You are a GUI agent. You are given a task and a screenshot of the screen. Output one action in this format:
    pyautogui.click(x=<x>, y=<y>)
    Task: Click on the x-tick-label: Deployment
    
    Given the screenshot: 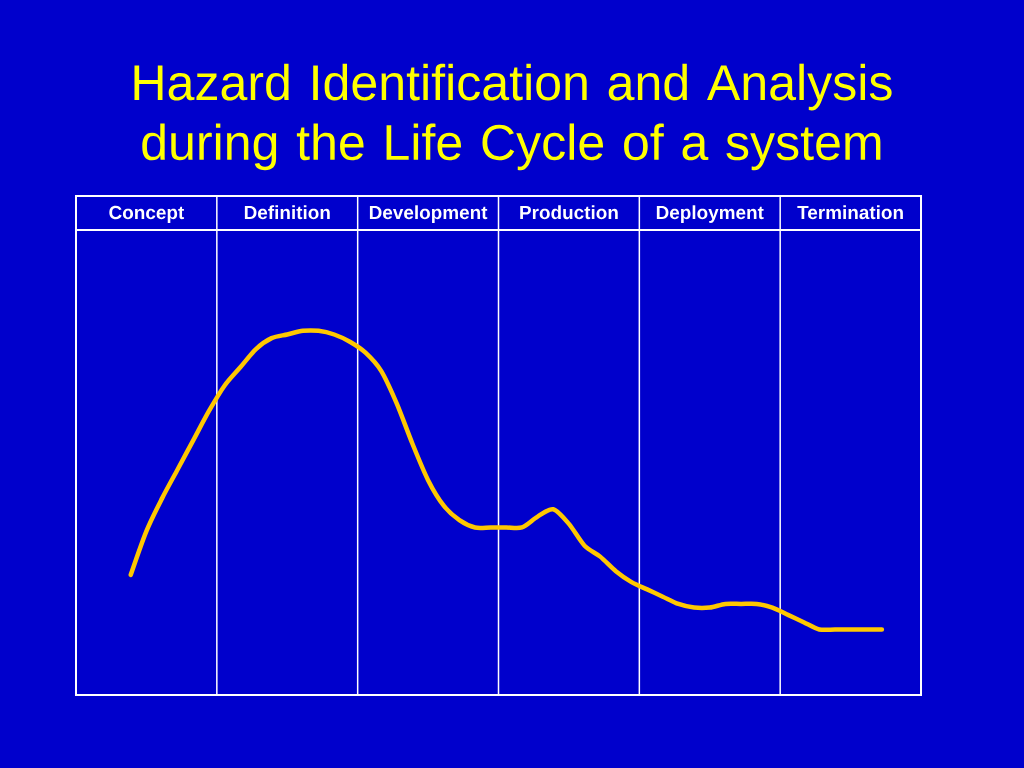 What is the action you would take?
    pyautogui.click(x=710, y=214)
    